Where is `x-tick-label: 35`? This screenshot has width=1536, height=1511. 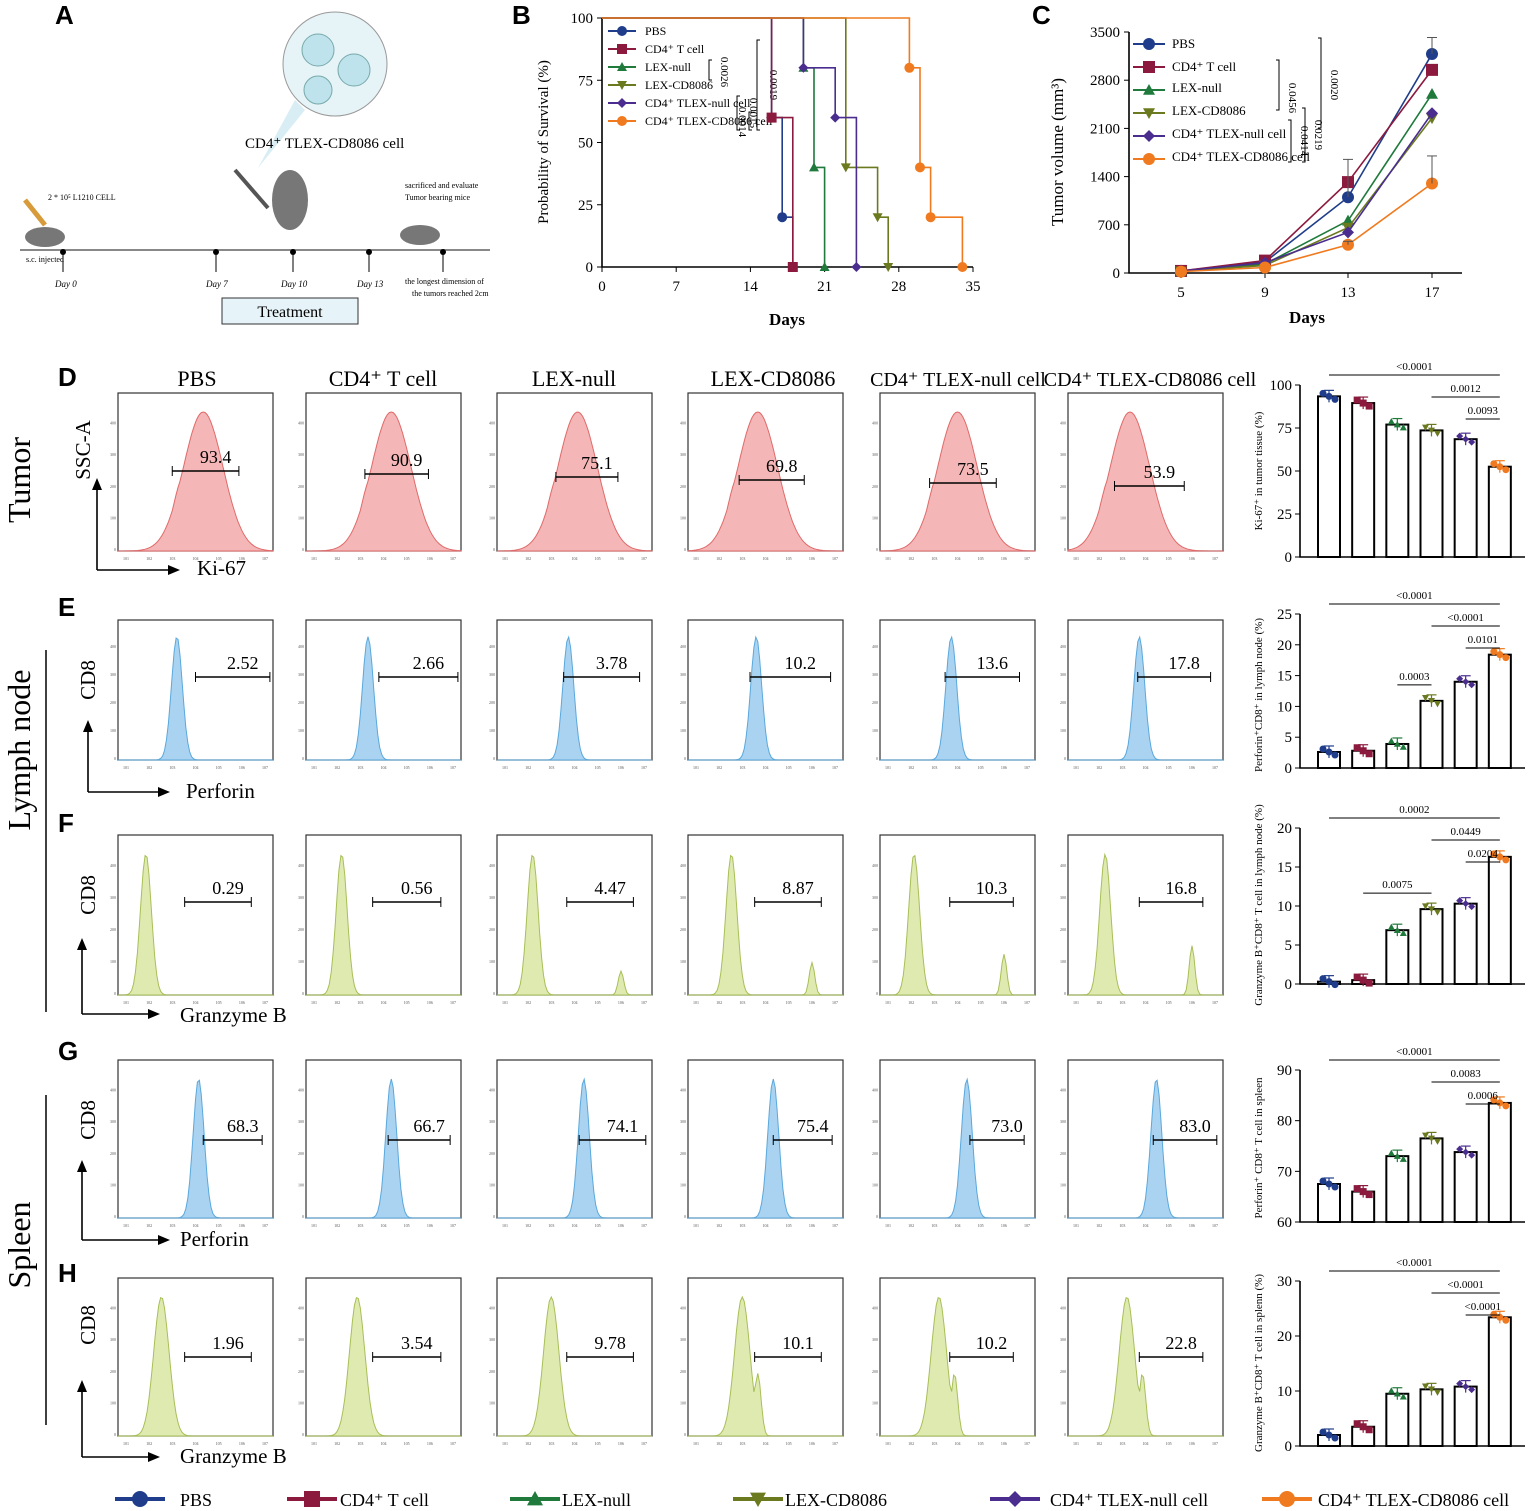 x-tick-label: 35 is located at coordinates (973, 287).